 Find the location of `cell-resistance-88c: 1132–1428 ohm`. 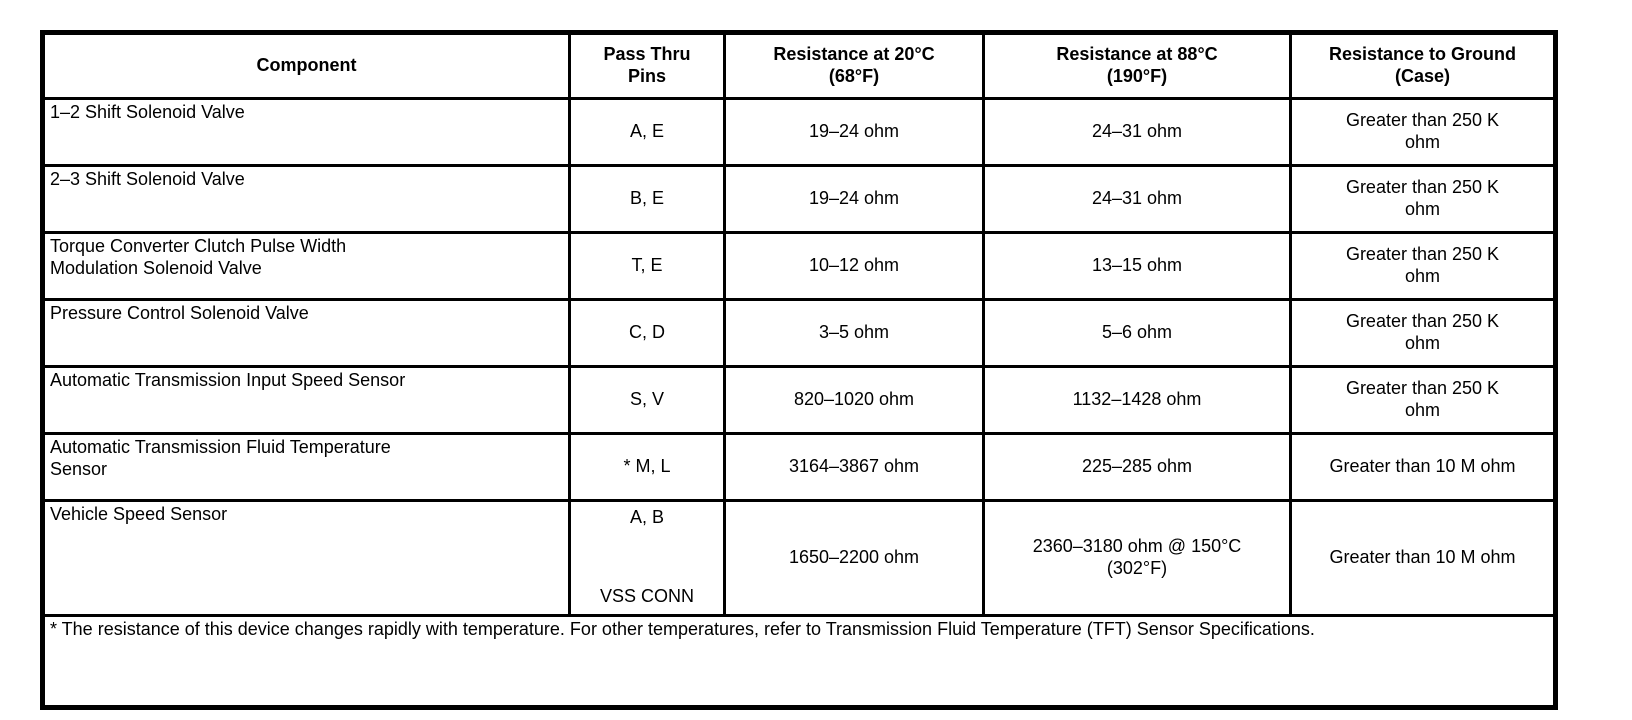

cell-resistance-88c: 1132–1428 ohm is located at coordinates (1137, 400).